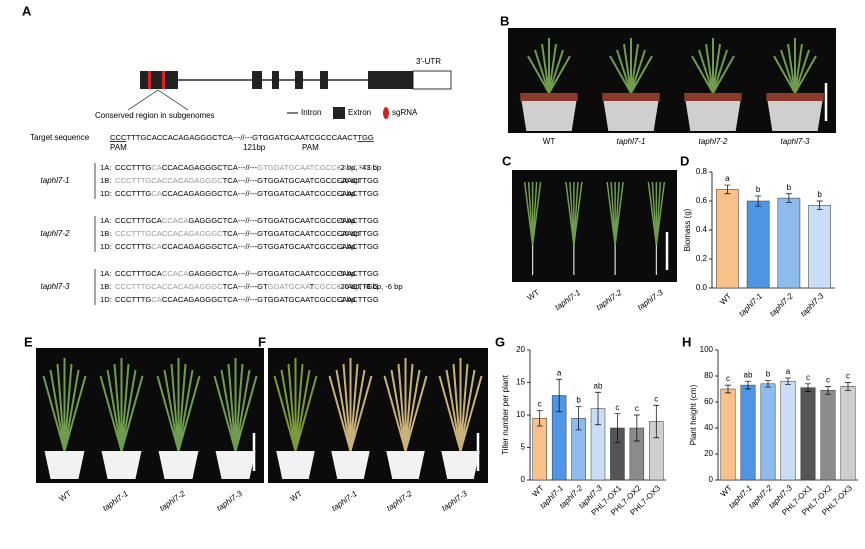 Image resolution: width=865 pixels, height=549 pixels. I want to click on edit-note: -2 bp, so click(346, 193).